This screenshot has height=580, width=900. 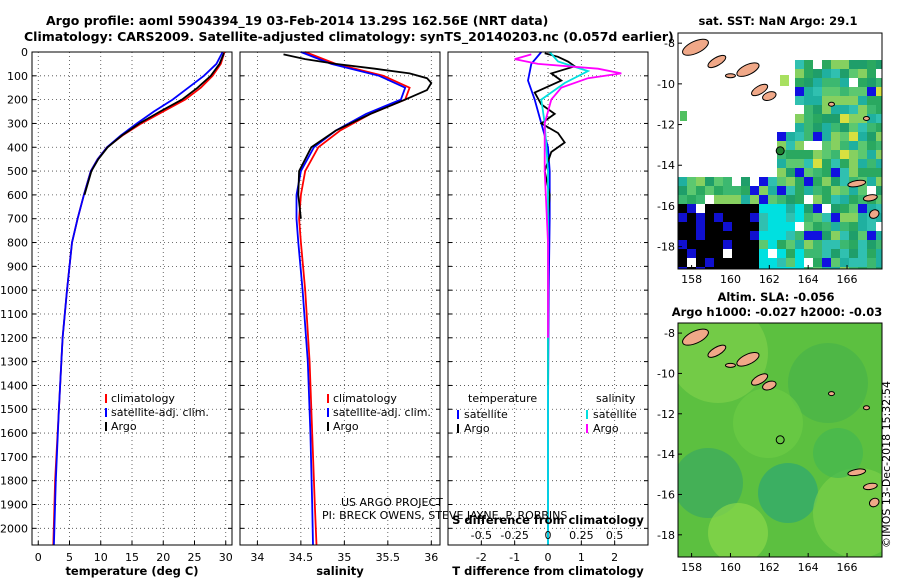 I want to click on x-tick-label: 30, so click(x=226, y=557).